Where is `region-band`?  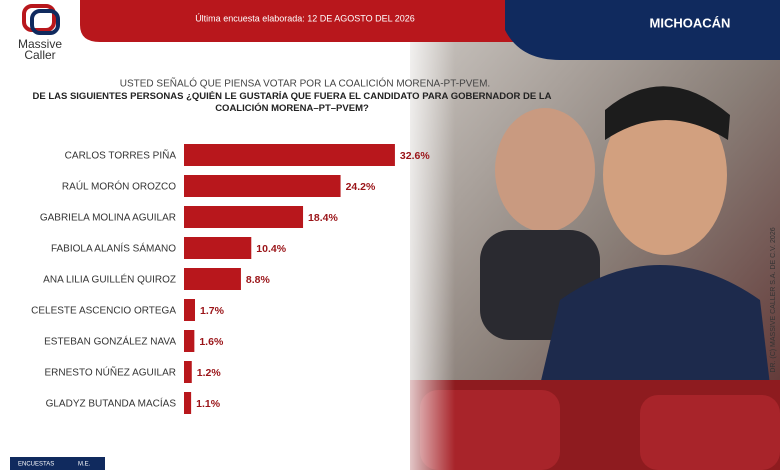 region-band is located at coordinates (642, 30).